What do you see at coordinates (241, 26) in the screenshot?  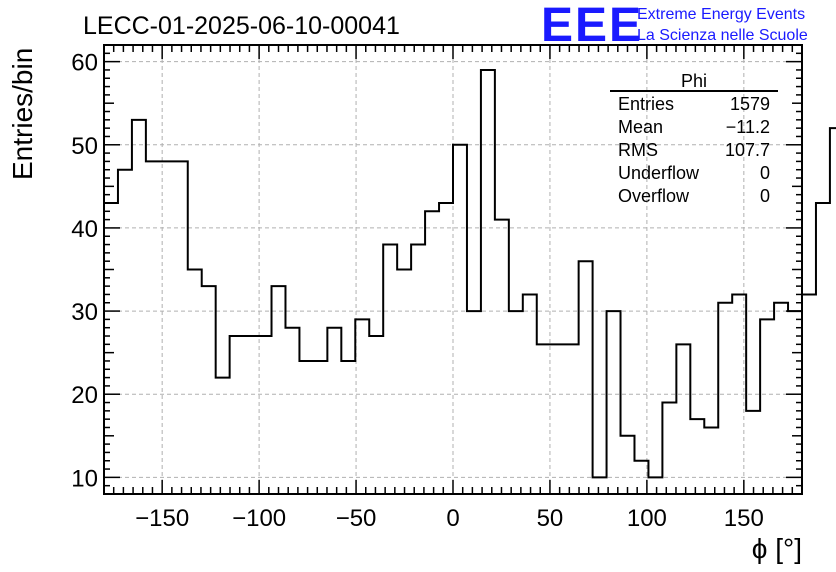 I see `chart-title: LECC-01-2025-06-10-00041` at bounding box center [241, 26].